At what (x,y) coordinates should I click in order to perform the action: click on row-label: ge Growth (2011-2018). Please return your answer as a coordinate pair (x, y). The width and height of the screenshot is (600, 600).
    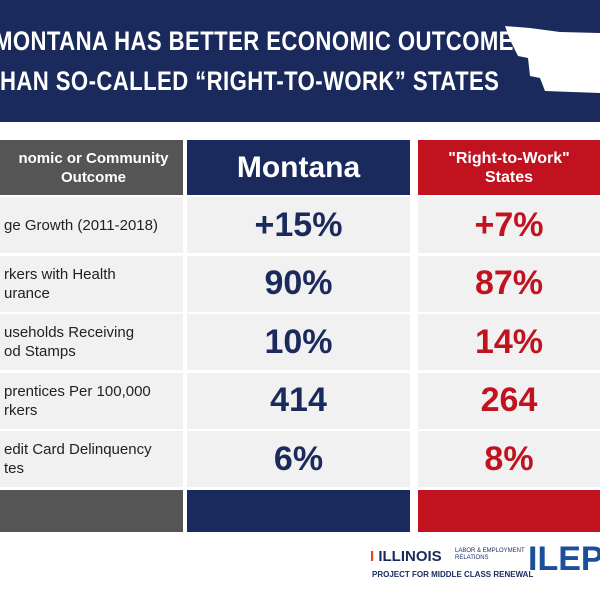
    Looking at the image, I should click on (91, 225).